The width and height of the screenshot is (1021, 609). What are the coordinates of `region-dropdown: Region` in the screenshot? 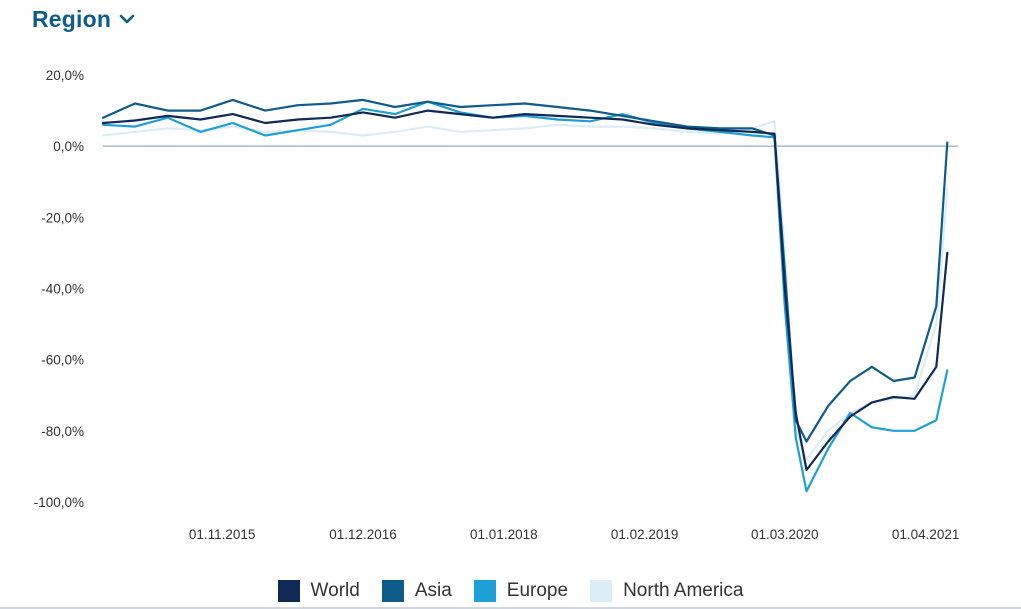 It's located at (83, 19).